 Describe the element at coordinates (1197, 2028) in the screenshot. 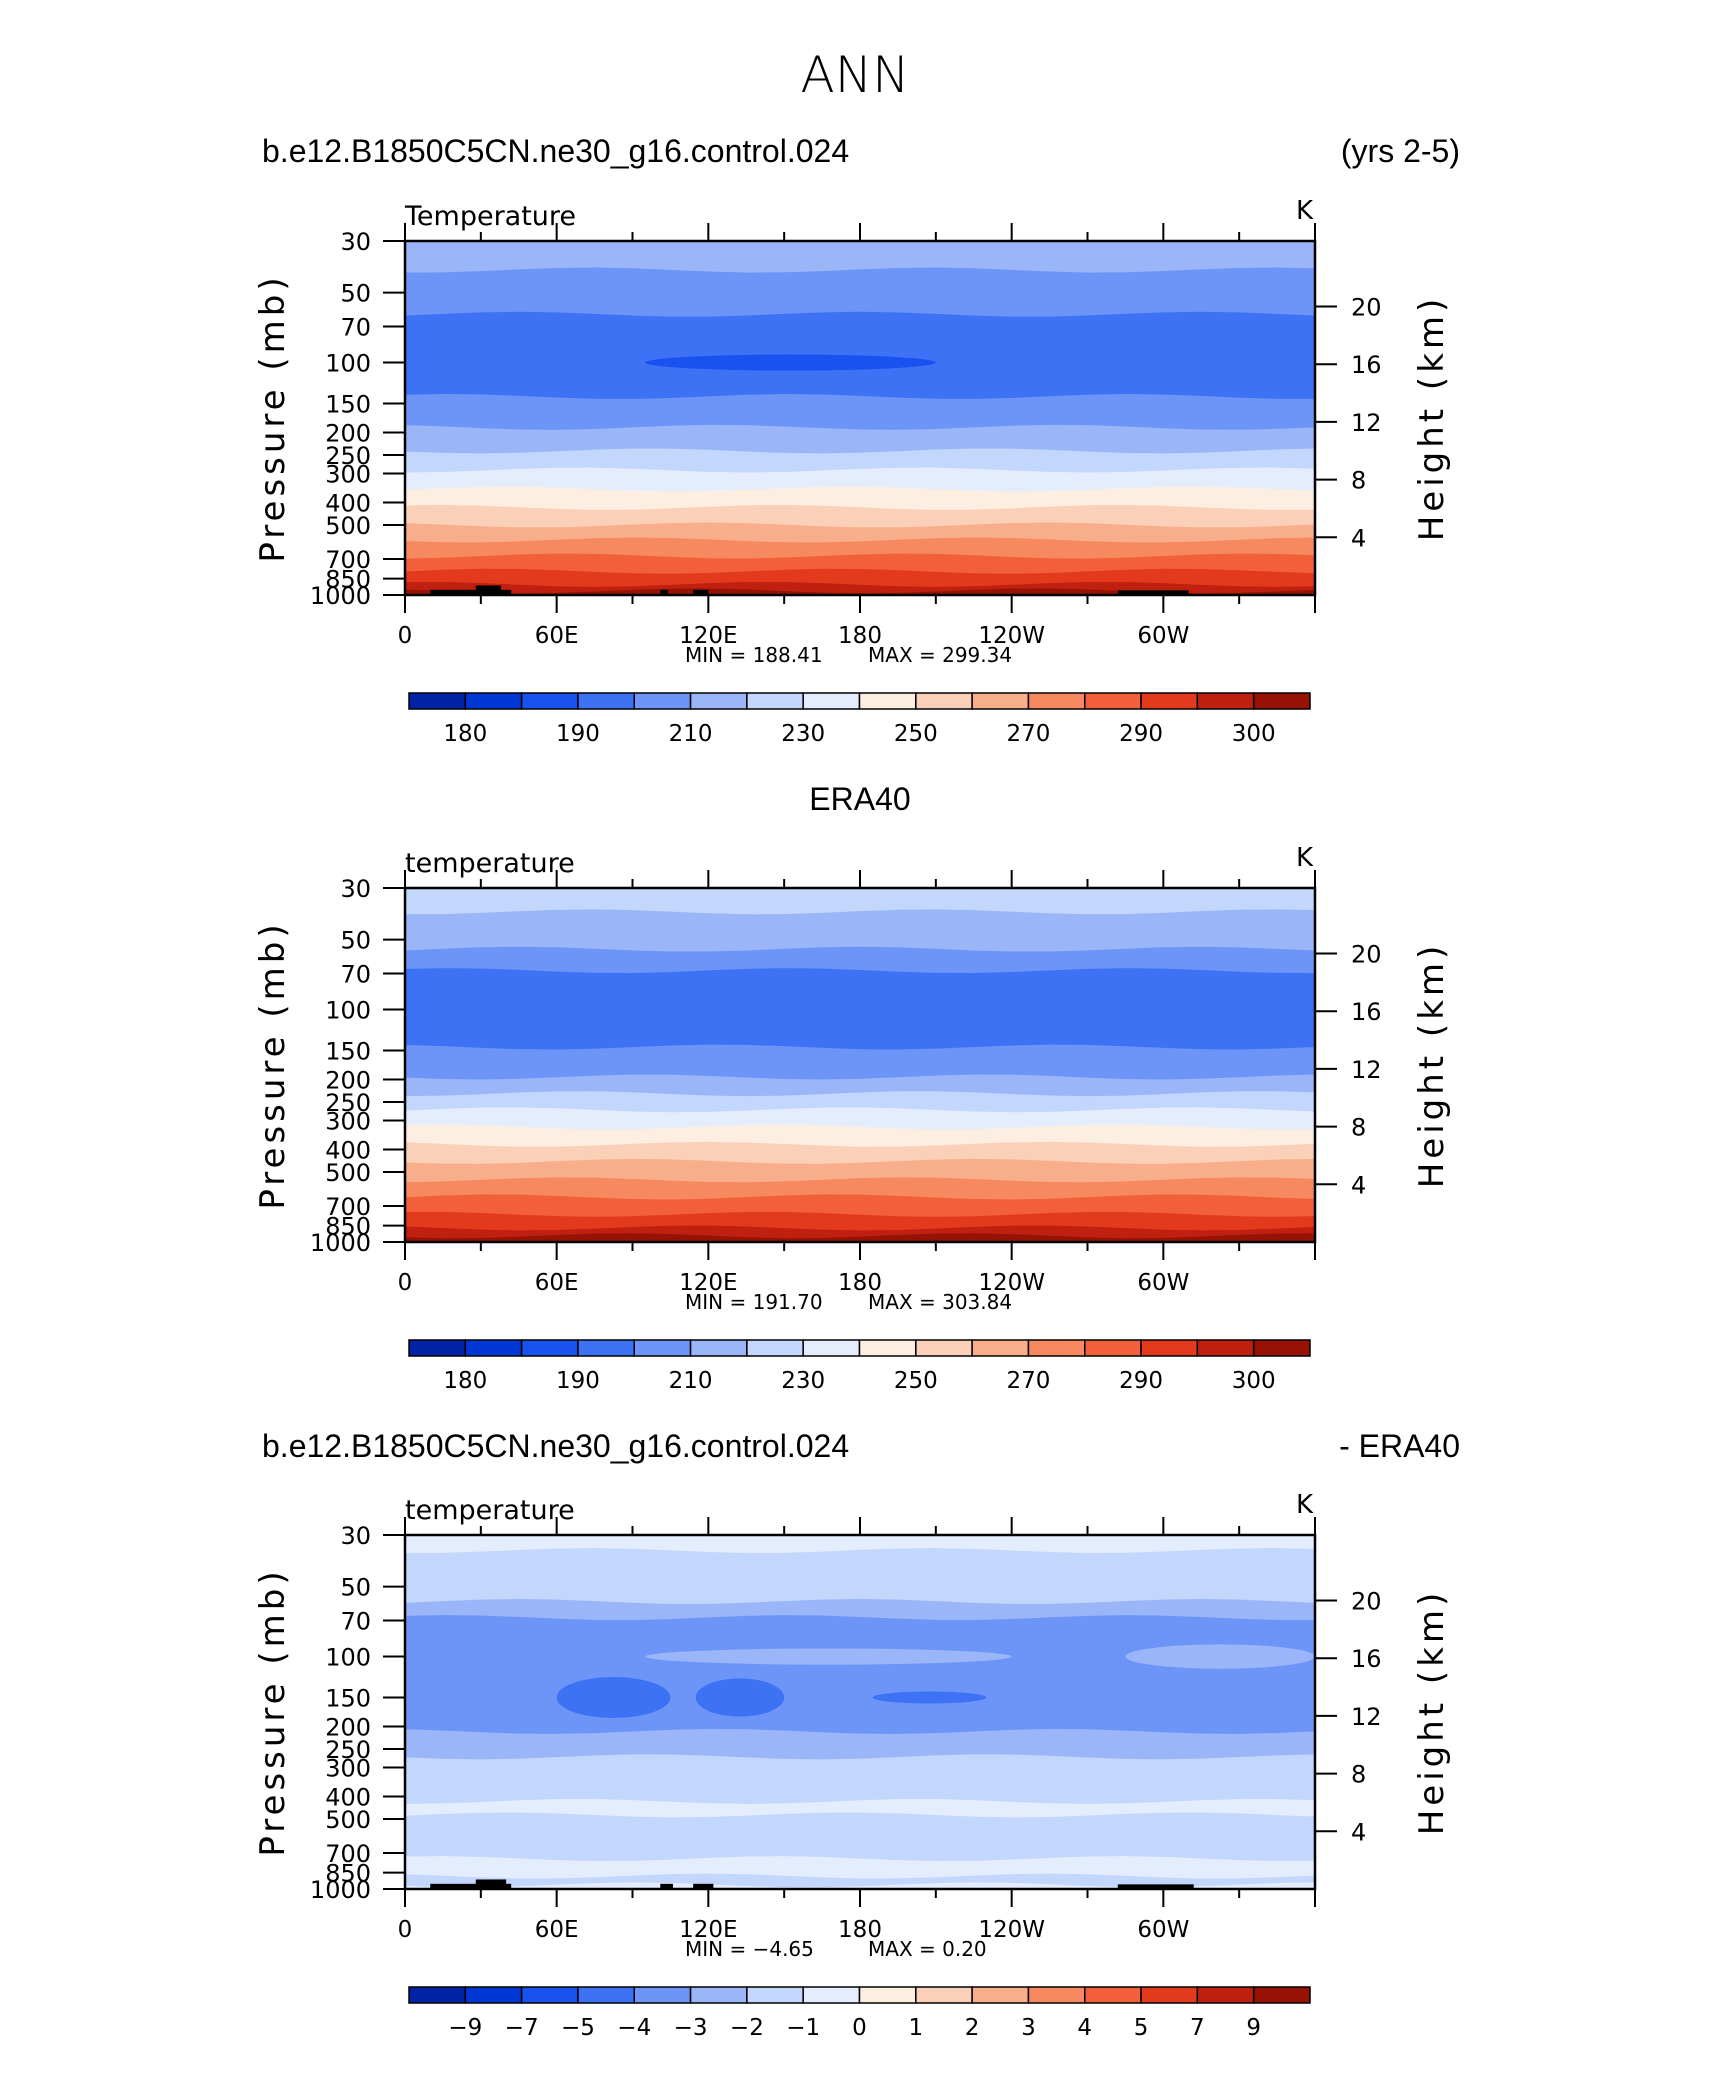

I see `colorbar-label: 7` at that location.